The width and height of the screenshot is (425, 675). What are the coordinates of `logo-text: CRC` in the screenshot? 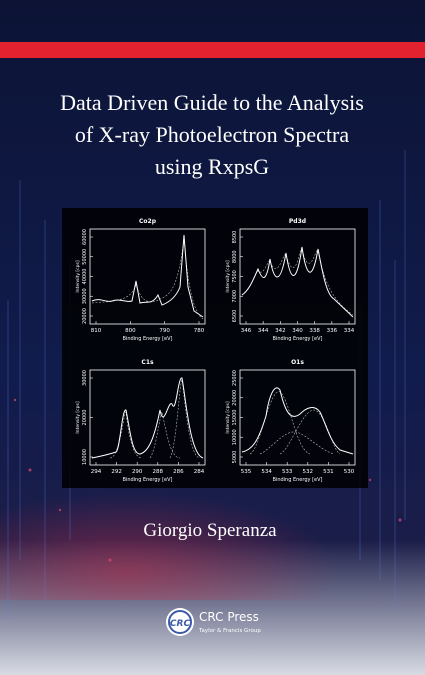 It's located at (180, 624).